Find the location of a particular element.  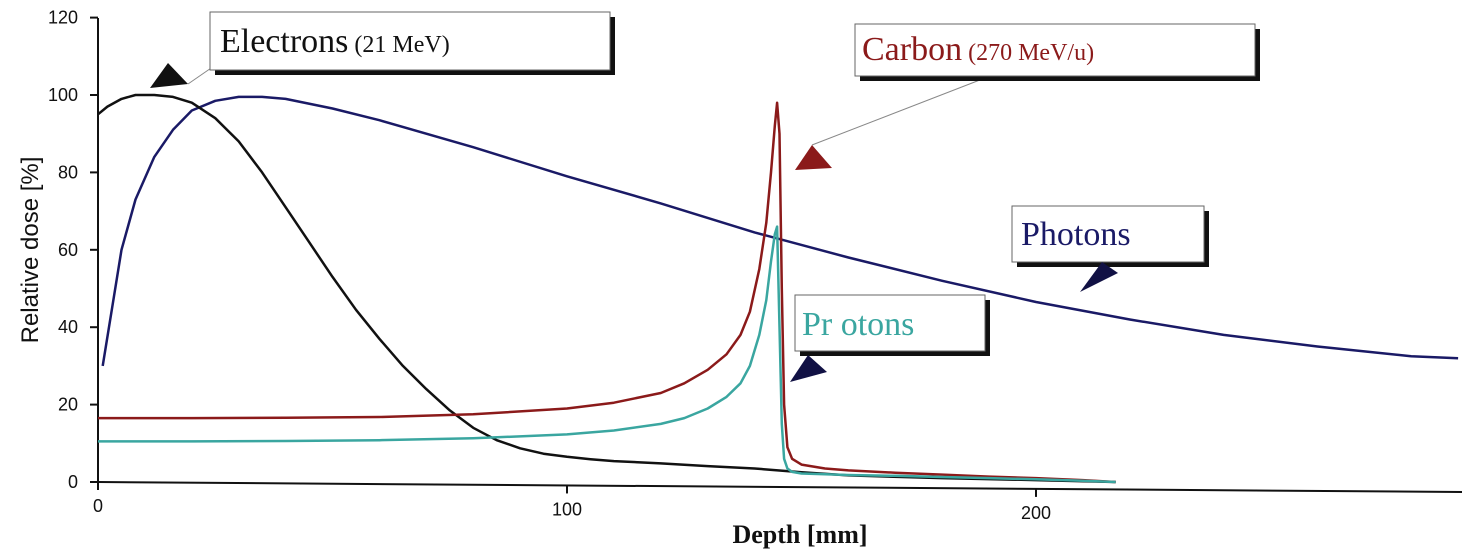

callout-protons: Pr otons is located at coordinates (890, 338).